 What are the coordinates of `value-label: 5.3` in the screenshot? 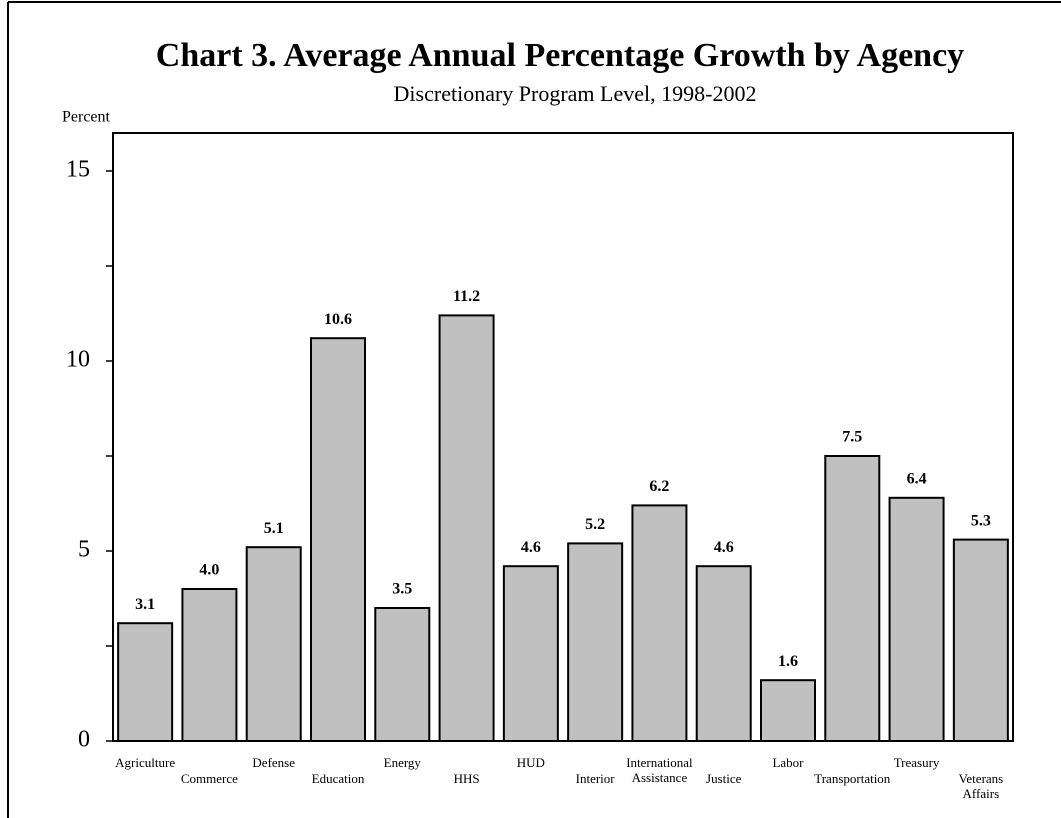 It's located at (981, 520).